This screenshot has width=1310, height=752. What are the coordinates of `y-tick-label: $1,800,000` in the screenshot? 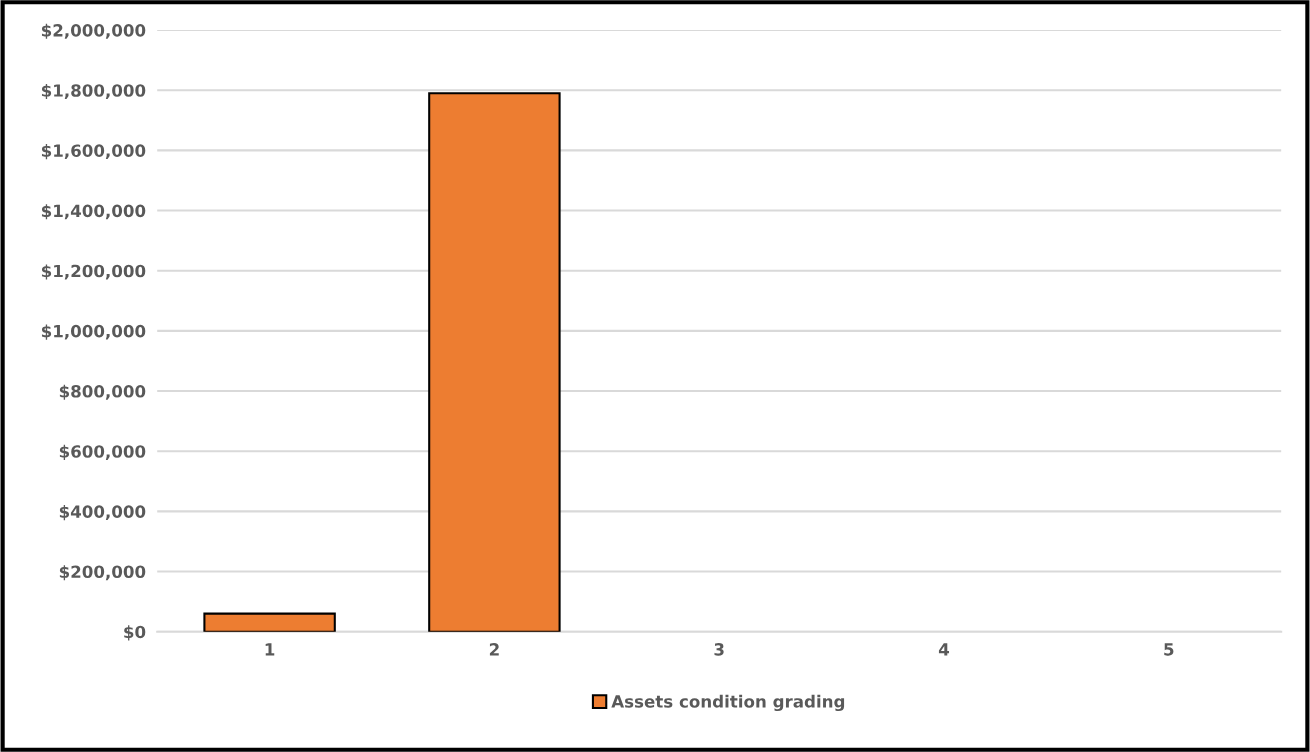 It's located at (93, 91).